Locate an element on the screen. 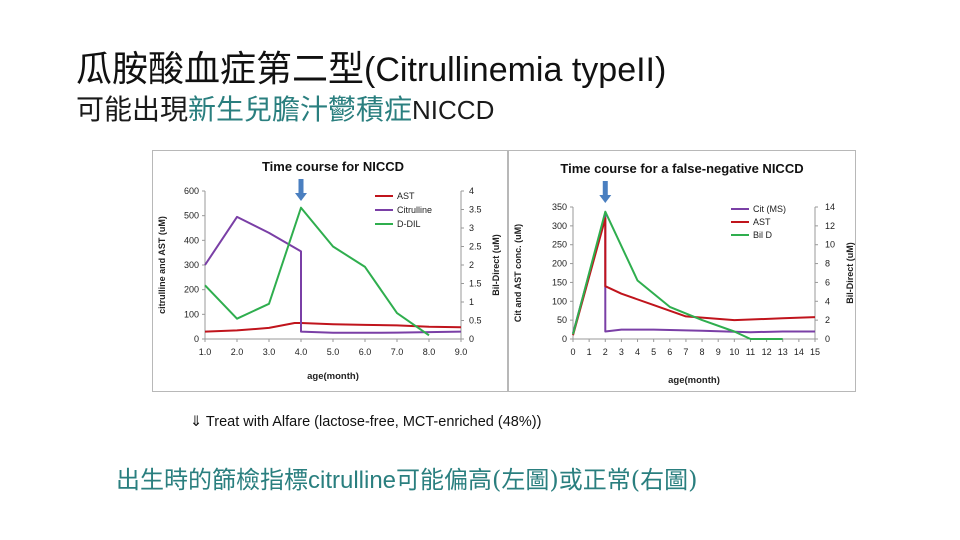  y-tick-label: 150 is located at coordinates (559, 282).